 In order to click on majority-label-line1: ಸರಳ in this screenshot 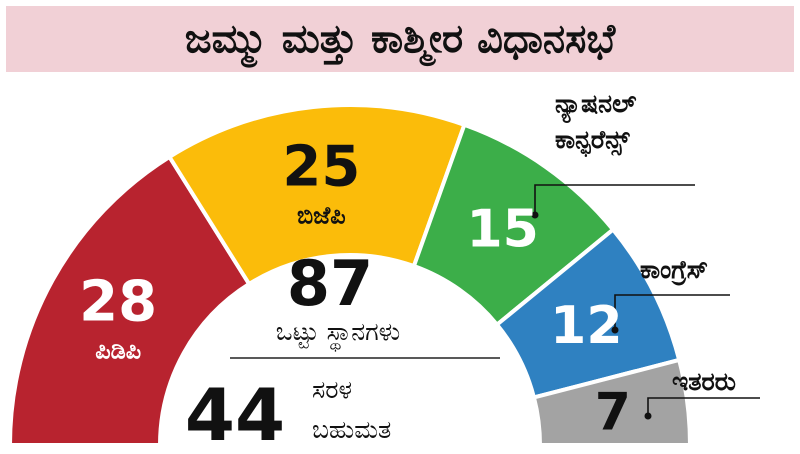, I will do `click(332, 389)`.